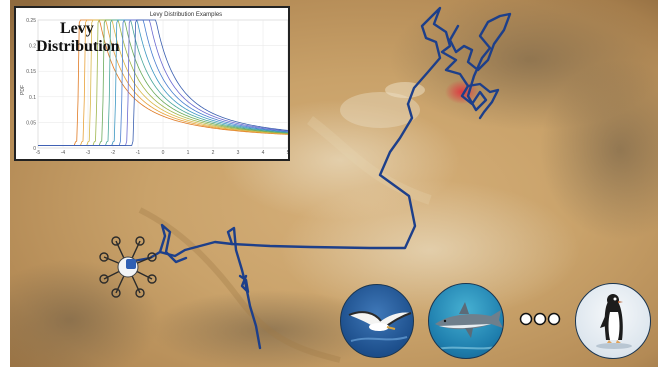 This screenshot has width=659, height=367. What do you see at coordinates (88, 153) in the screenshot?
I see `x-tick-label: -3` at bounding box center [88, 153].